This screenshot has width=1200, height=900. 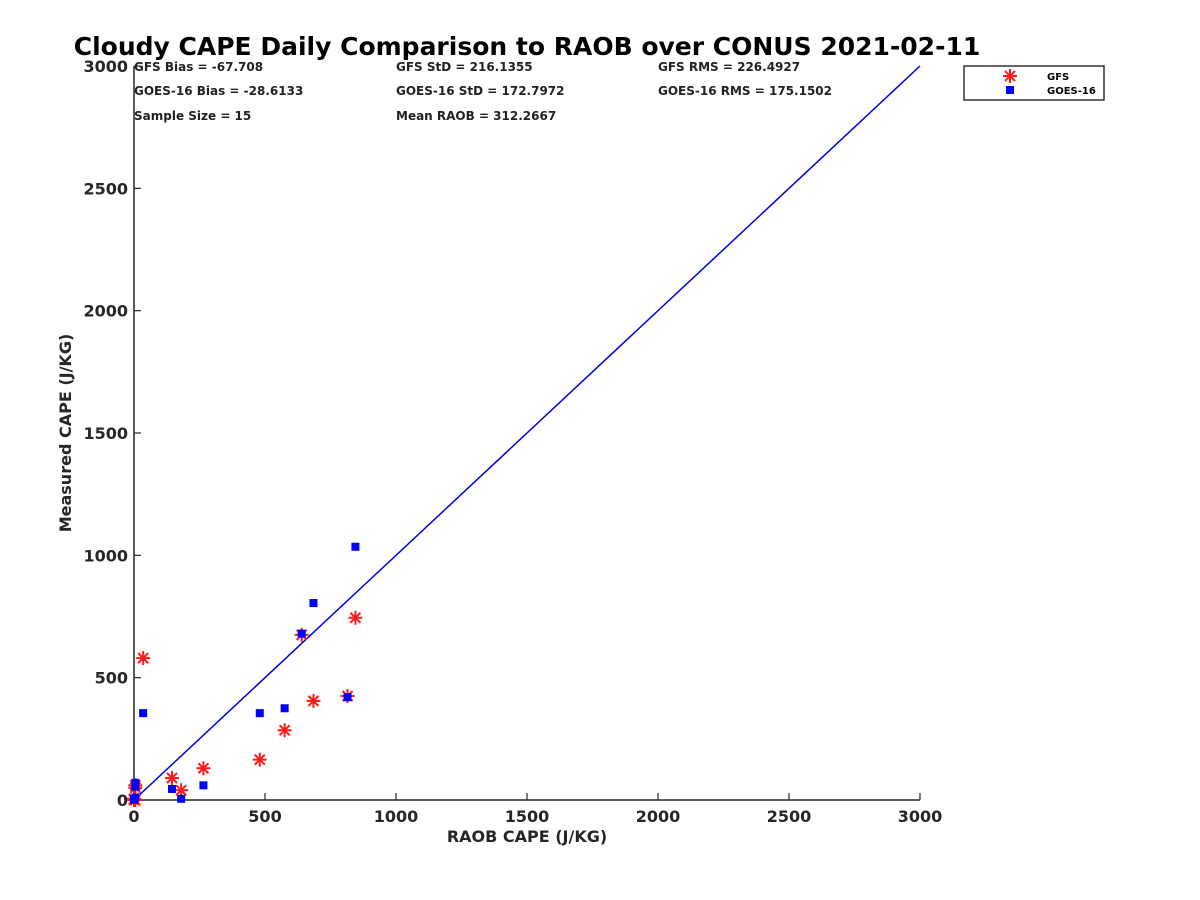 I want to click on legend-box, so click(x=1034, y=83).